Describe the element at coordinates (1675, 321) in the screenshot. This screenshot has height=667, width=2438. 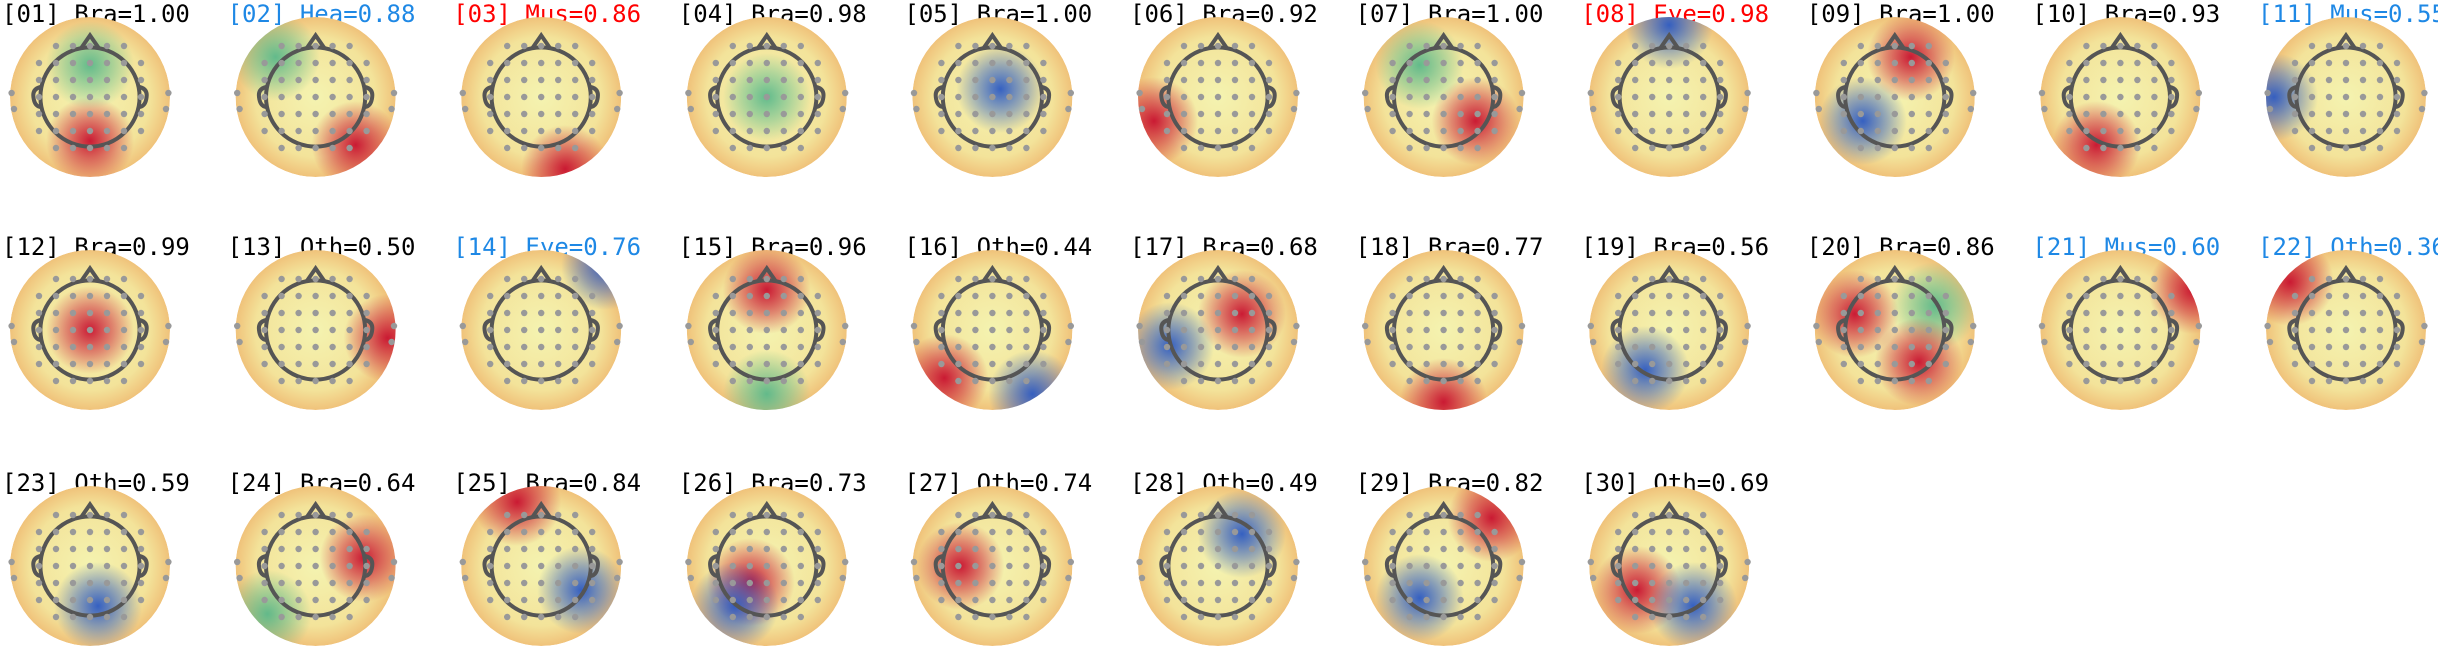
I see `component: [19] Bra=0.56` at that location.